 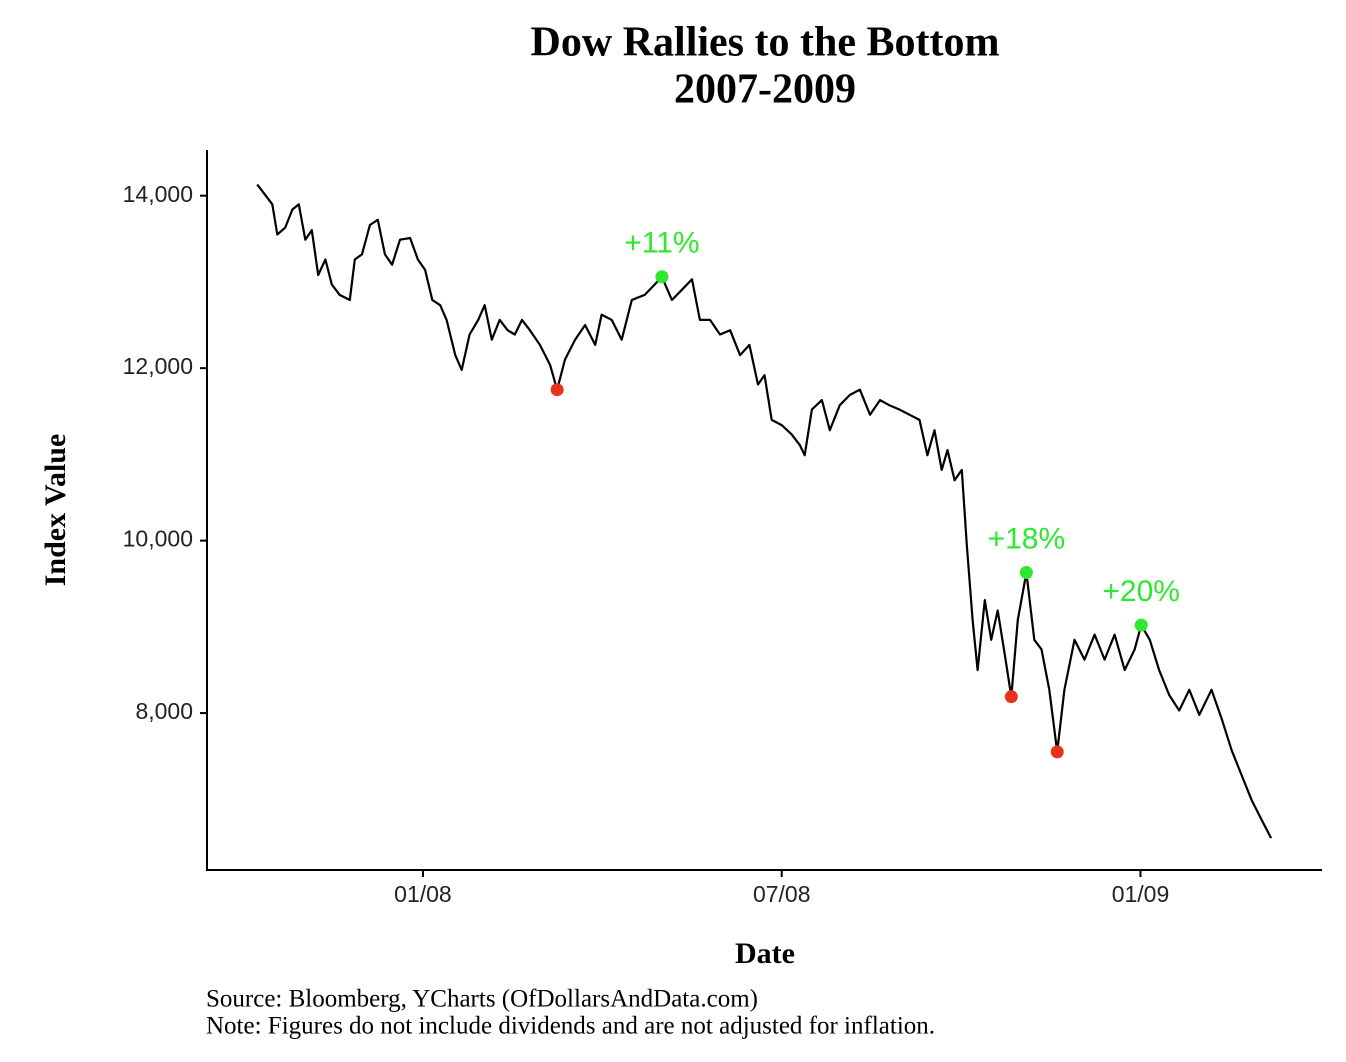 What do you see at coordinates (765, 43) in the screenshot?
I see `chart-title: Dow Rallies to the Bottom` at bounding box center [765, 43].